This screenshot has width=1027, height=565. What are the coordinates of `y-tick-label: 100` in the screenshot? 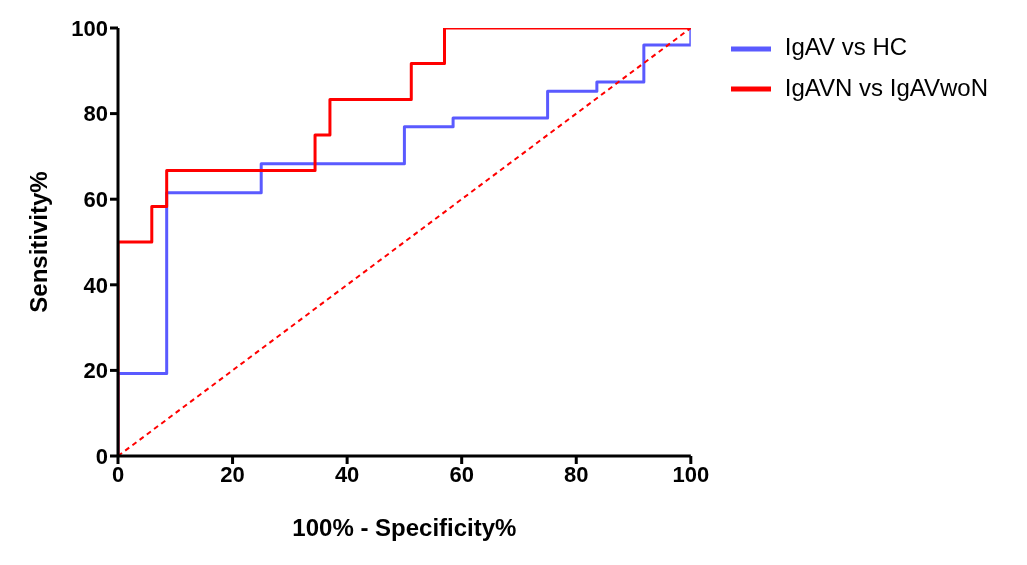 It's located at (89, 28).